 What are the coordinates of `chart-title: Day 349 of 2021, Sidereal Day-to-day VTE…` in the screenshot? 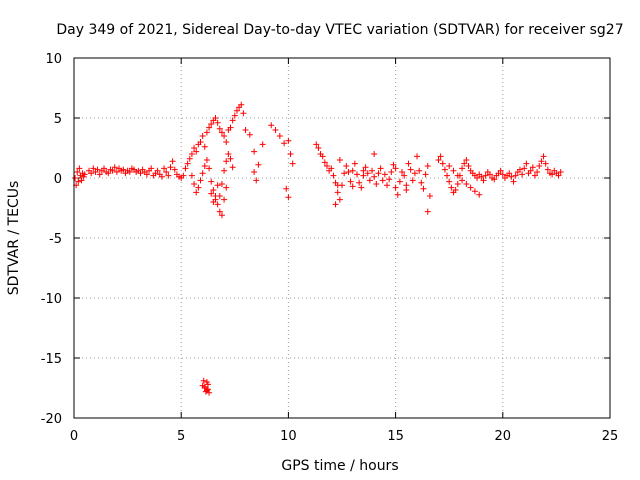 It's located at (339, 30).